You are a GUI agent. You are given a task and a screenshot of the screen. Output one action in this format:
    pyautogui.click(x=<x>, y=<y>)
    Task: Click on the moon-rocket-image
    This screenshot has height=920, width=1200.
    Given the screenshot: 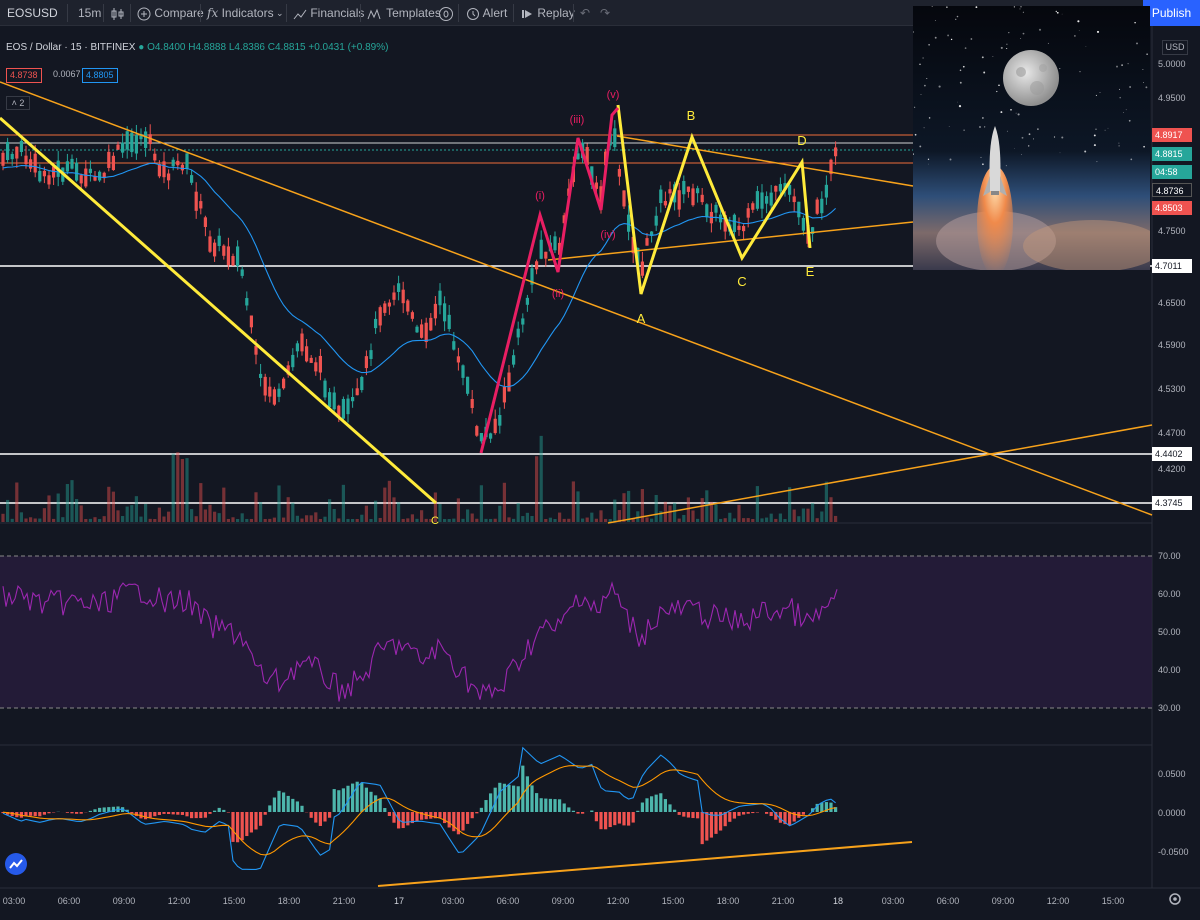 What is the action you would take?
    pyautogui.click(x=1031, y=138)
    